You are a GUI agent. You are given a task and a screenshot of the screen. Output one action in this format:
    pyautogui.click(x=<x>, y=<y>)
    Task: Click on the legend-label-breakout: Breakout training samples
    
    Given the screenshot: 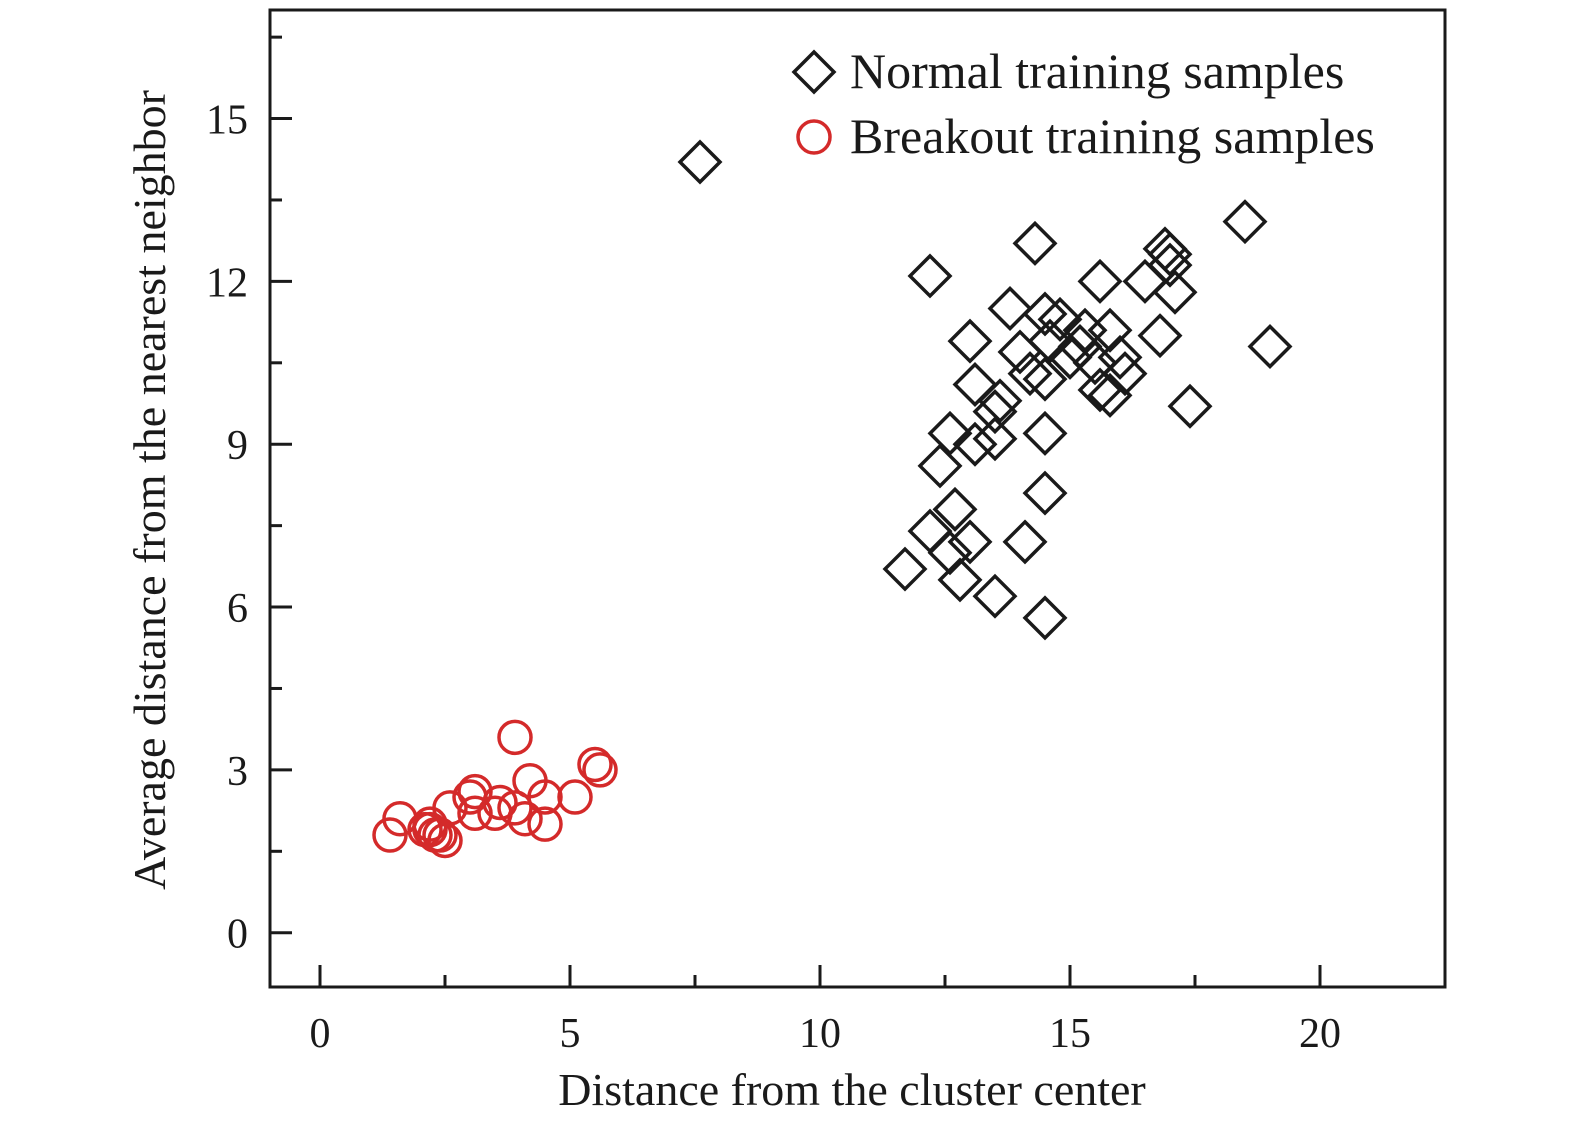 What is the action you would take?
    pyautogui.click(x=1112, y=136)
    